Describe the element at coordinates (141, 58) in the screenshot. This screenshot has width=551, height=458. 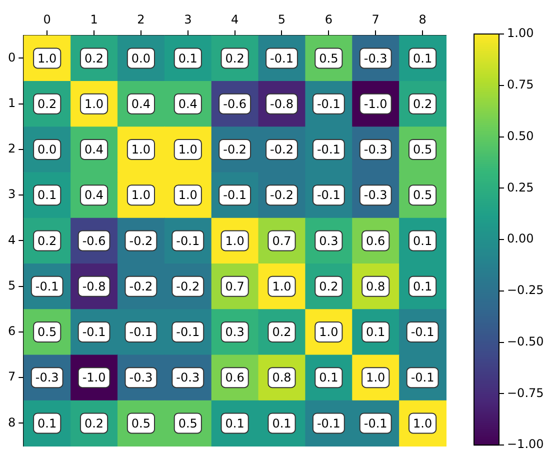
I see `data-label: 0.0` at that location.